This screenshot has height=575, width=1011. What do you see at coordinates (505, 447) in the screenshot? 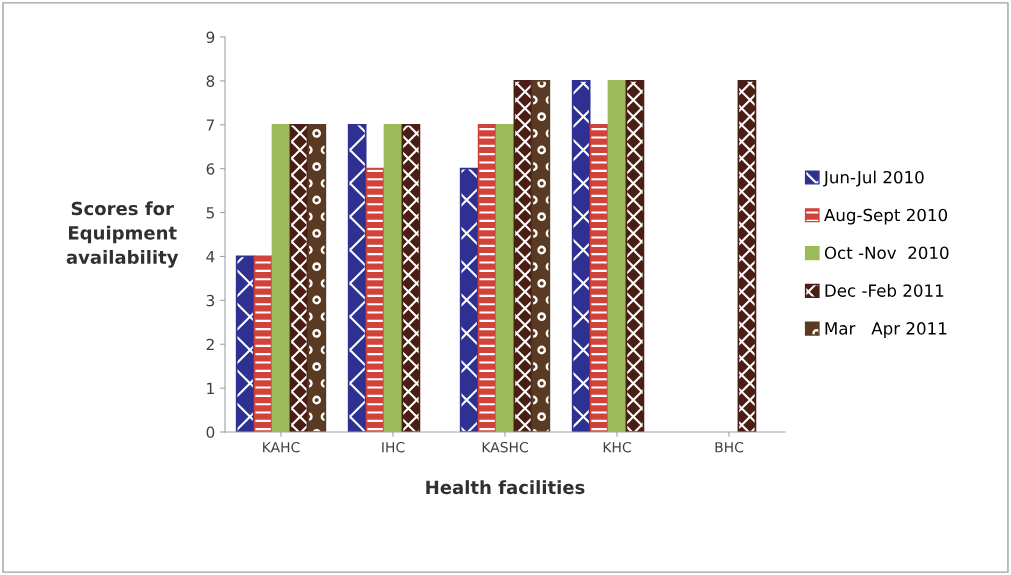
I see `x-tick-label: KASHC` at bounding box center [505, 447].